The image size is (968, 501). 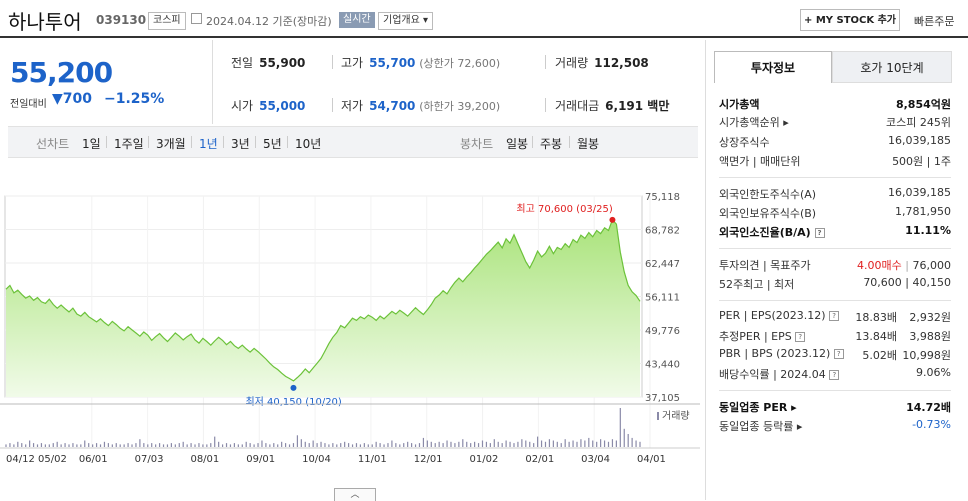 I want to click on my-stock-add-button: + MY STOCK 추가, so click(x=850, y=20).